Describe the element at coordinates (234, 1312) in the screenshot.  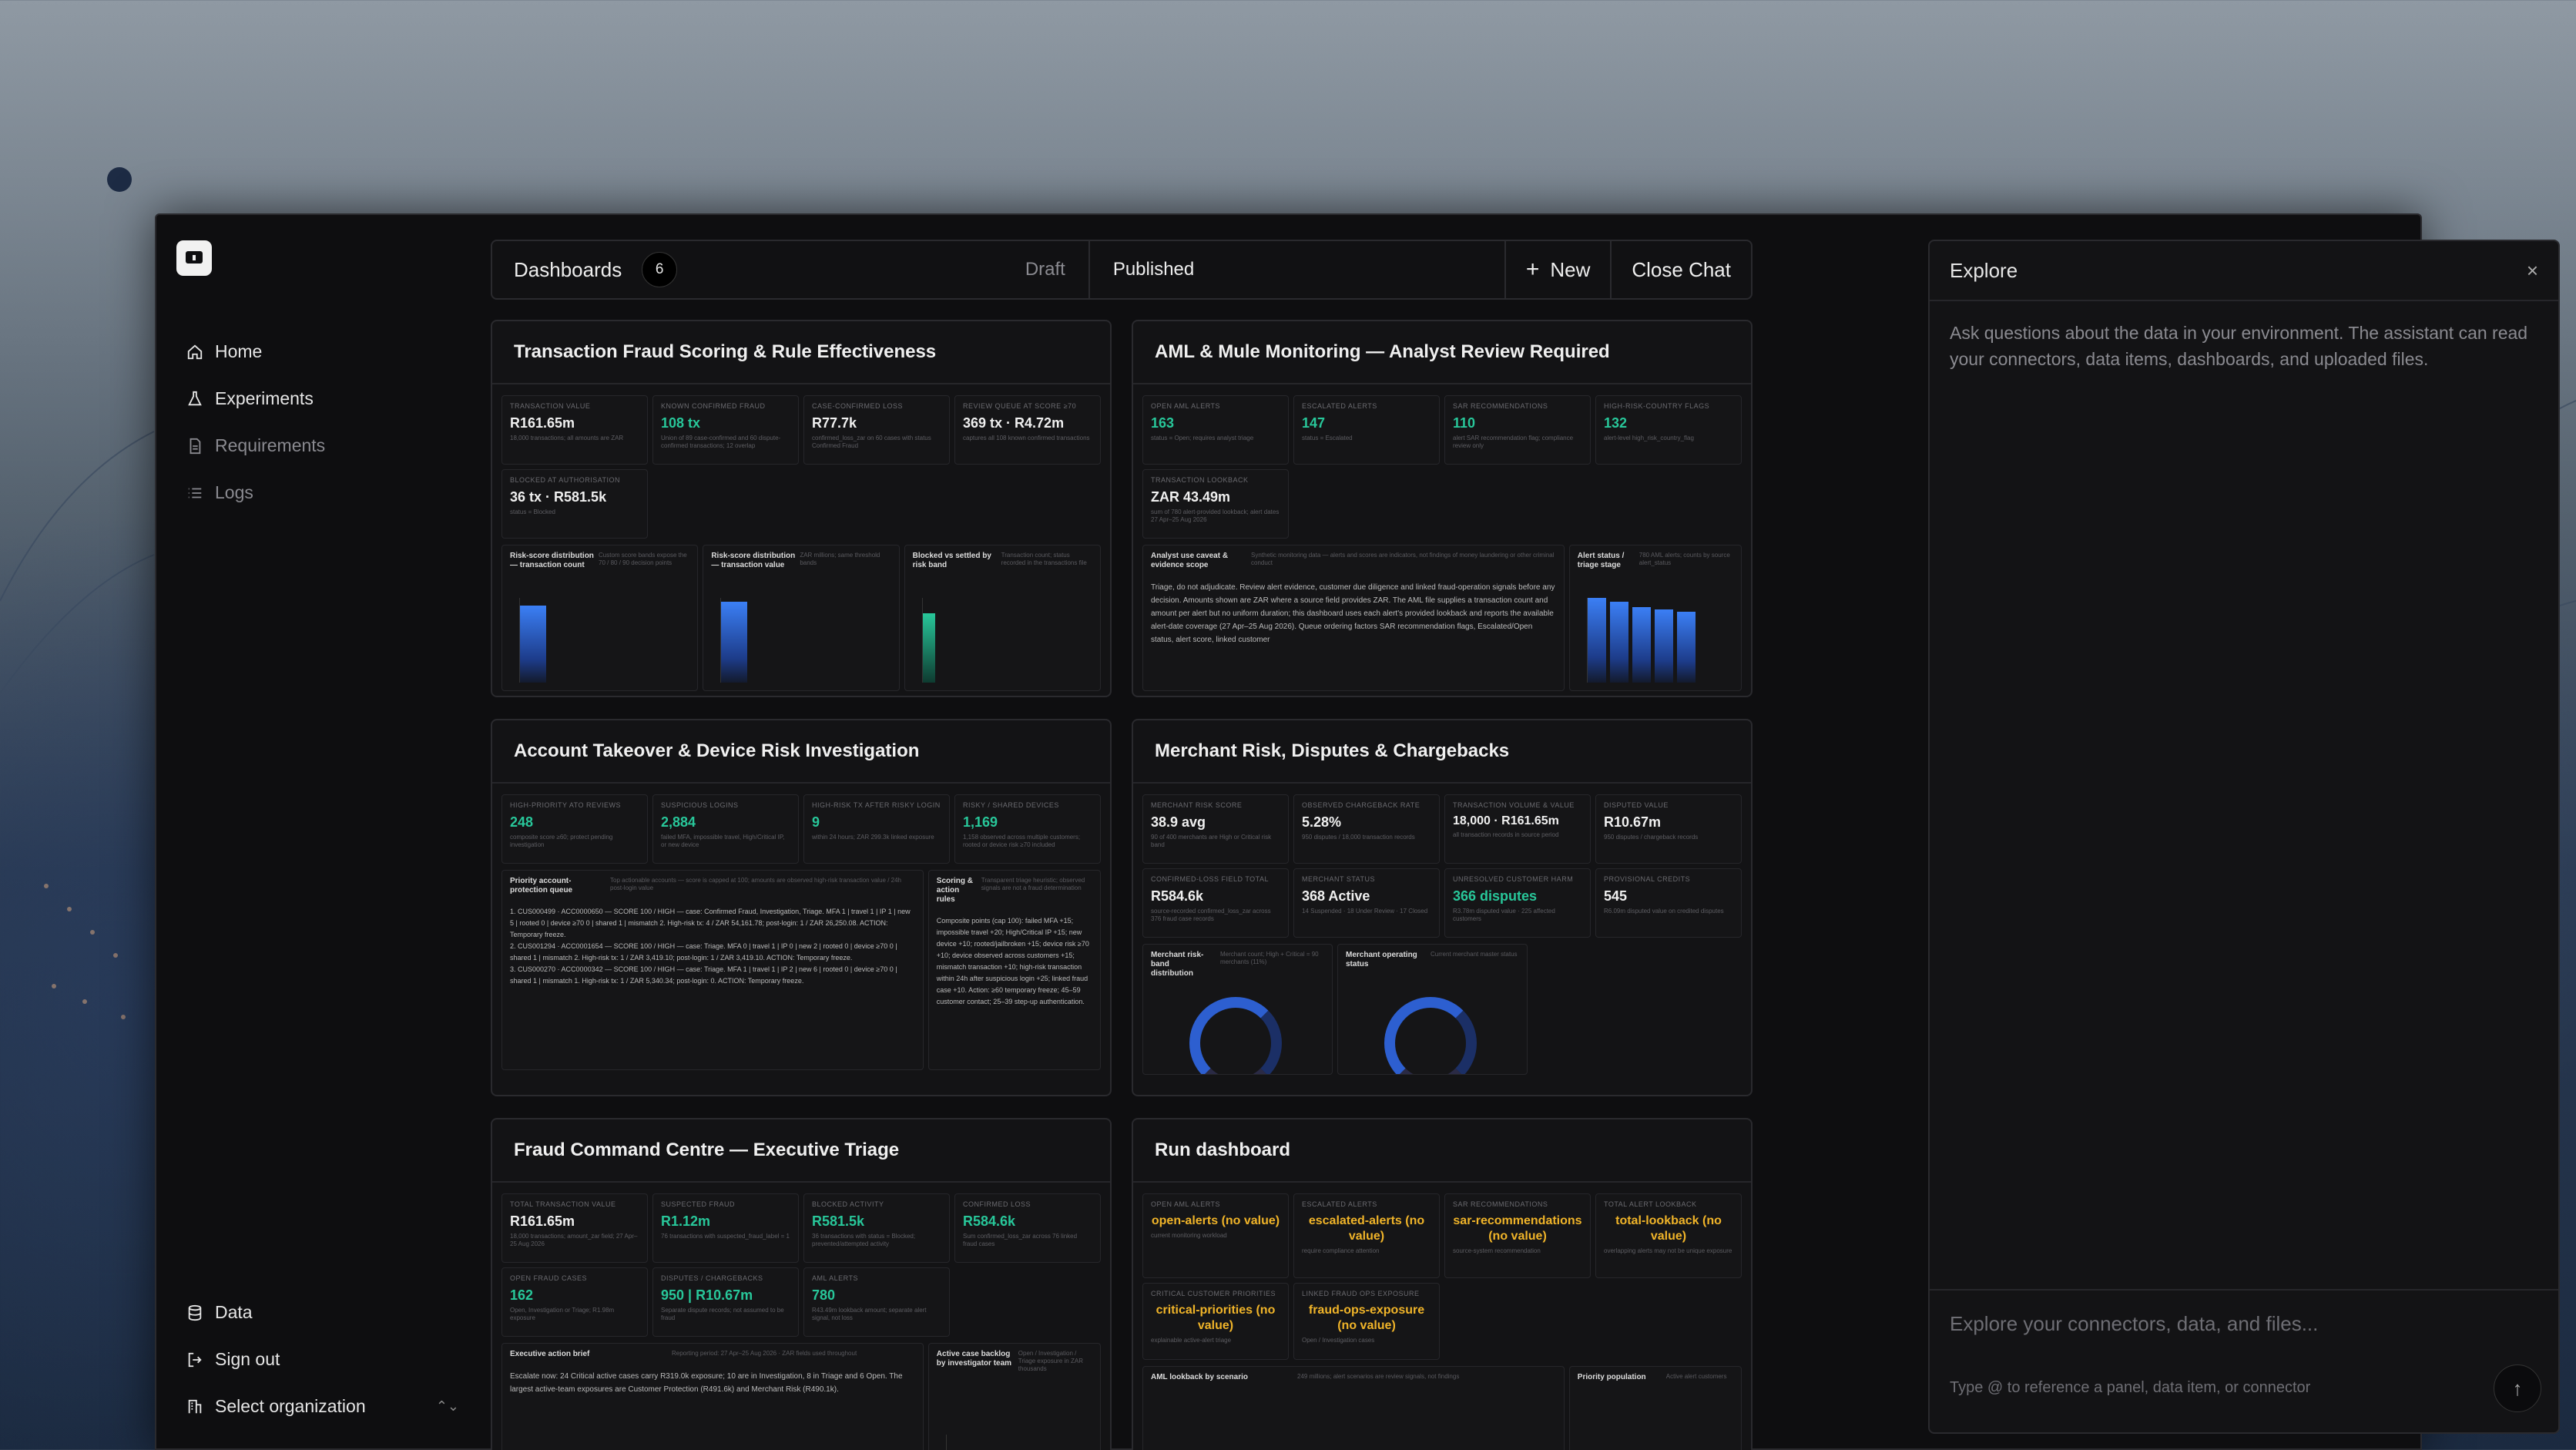
I see `sidebar-item-label: Data` at that location.